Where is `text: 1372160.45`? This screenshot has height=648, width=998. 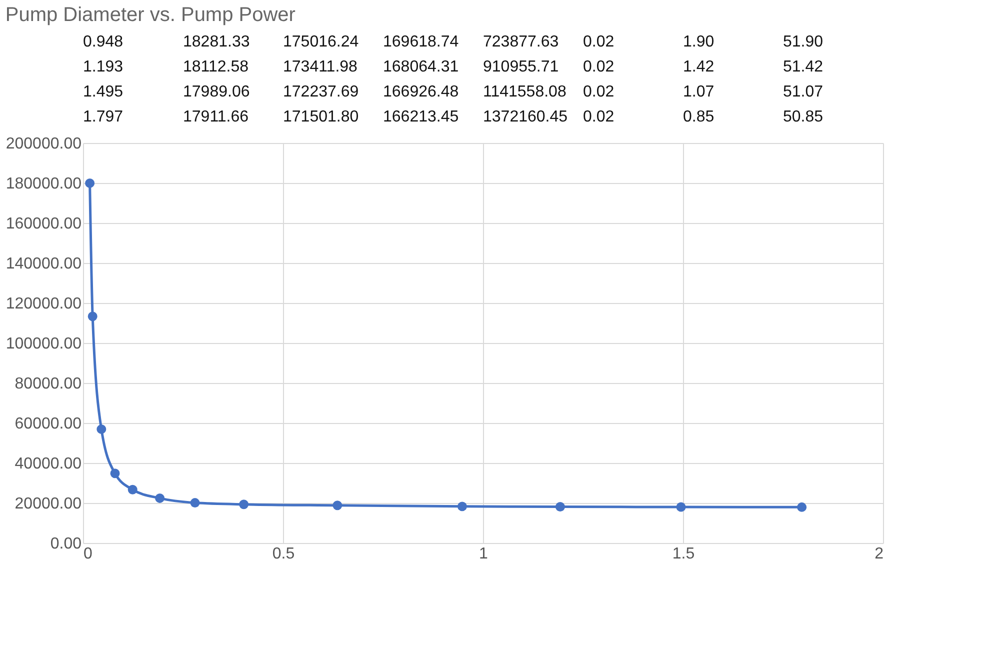 text: 1372160.45 is located at coordinates (525, 117).